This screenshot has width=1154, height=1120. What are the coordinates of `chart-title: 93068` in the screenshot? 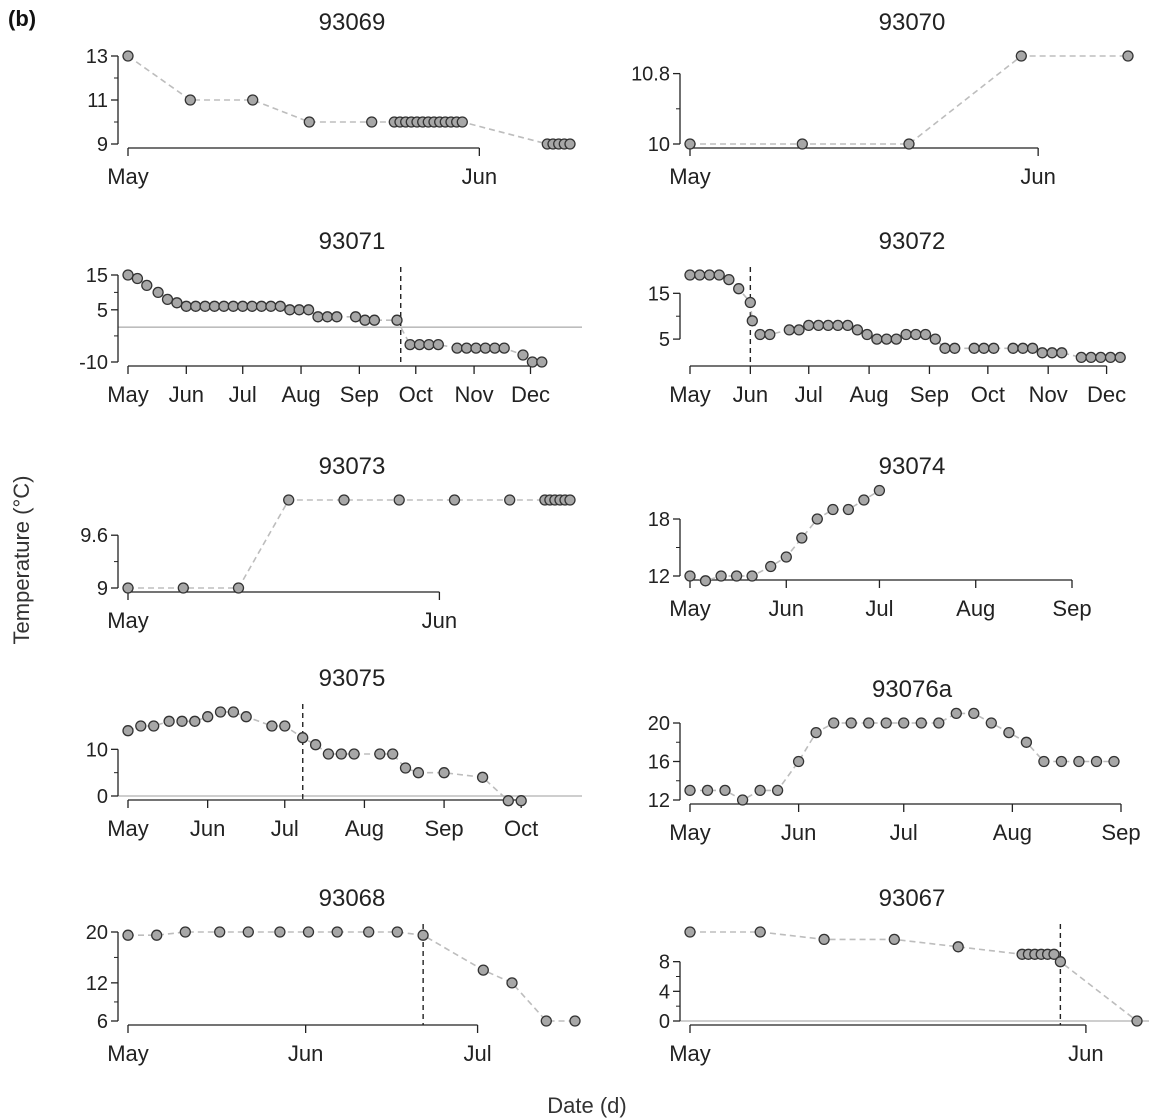 It's located at (352, 898).